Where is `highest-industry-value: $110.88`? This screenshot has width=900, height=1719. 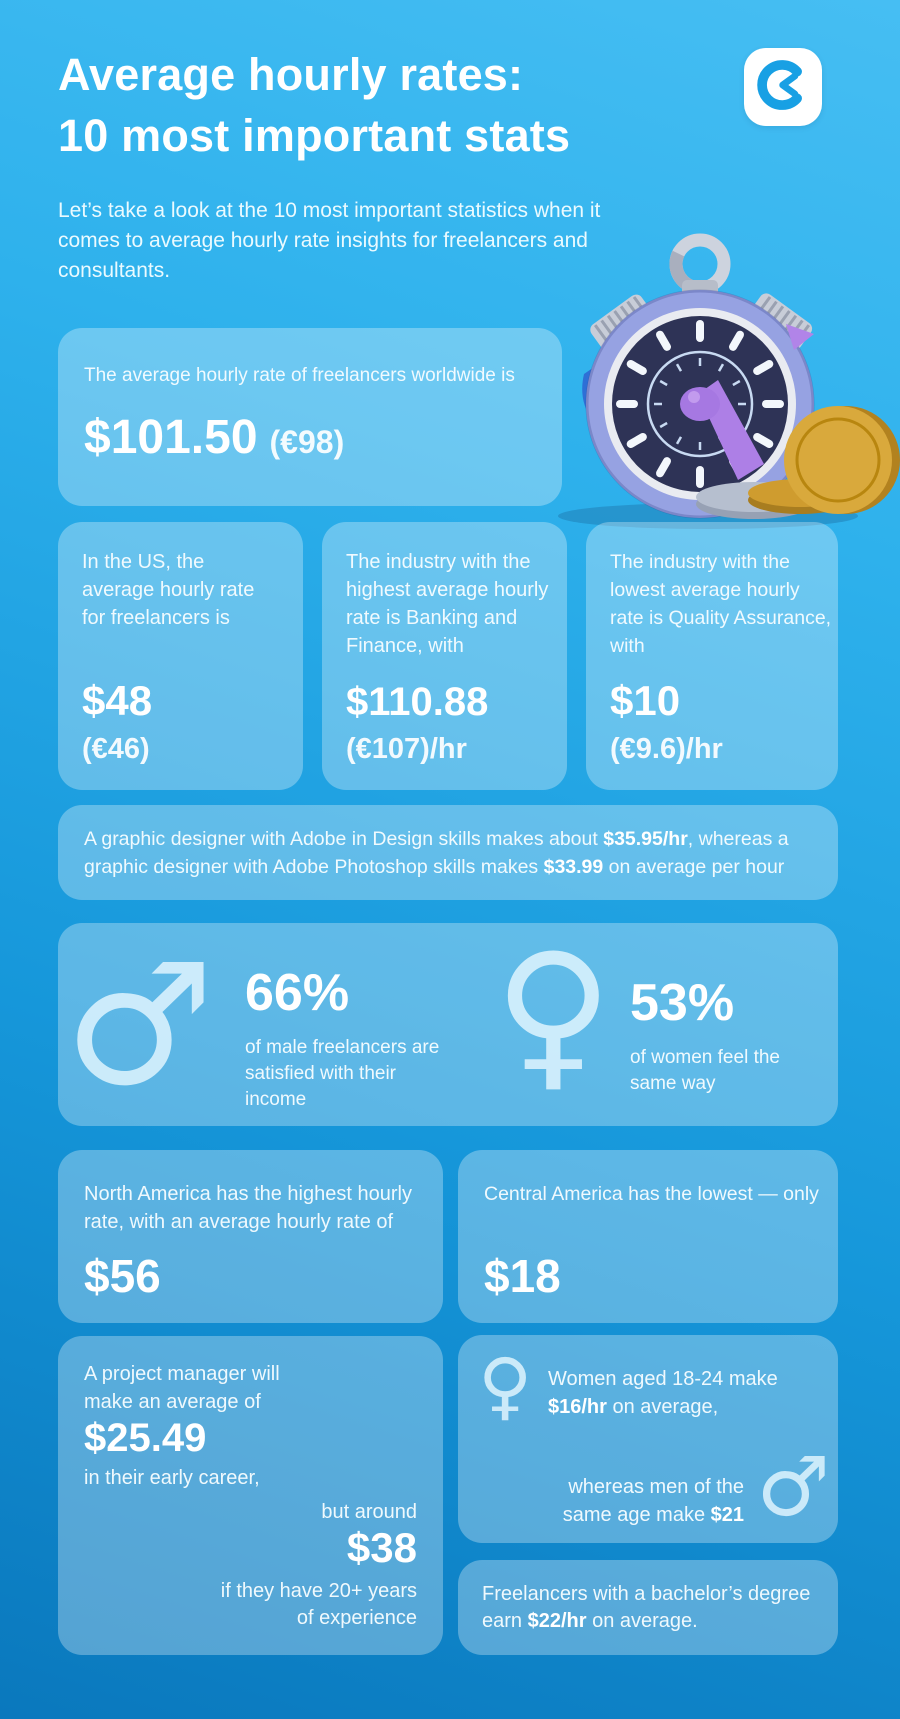 highest-industry-value: $110.88 is located at coordinates (417, 702).